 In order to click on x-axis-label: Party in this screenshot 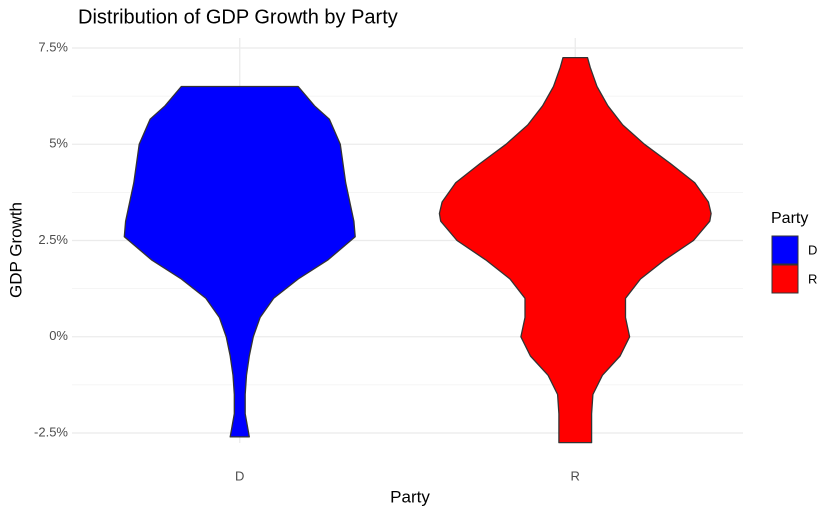, I will do `click(410, 496)`.